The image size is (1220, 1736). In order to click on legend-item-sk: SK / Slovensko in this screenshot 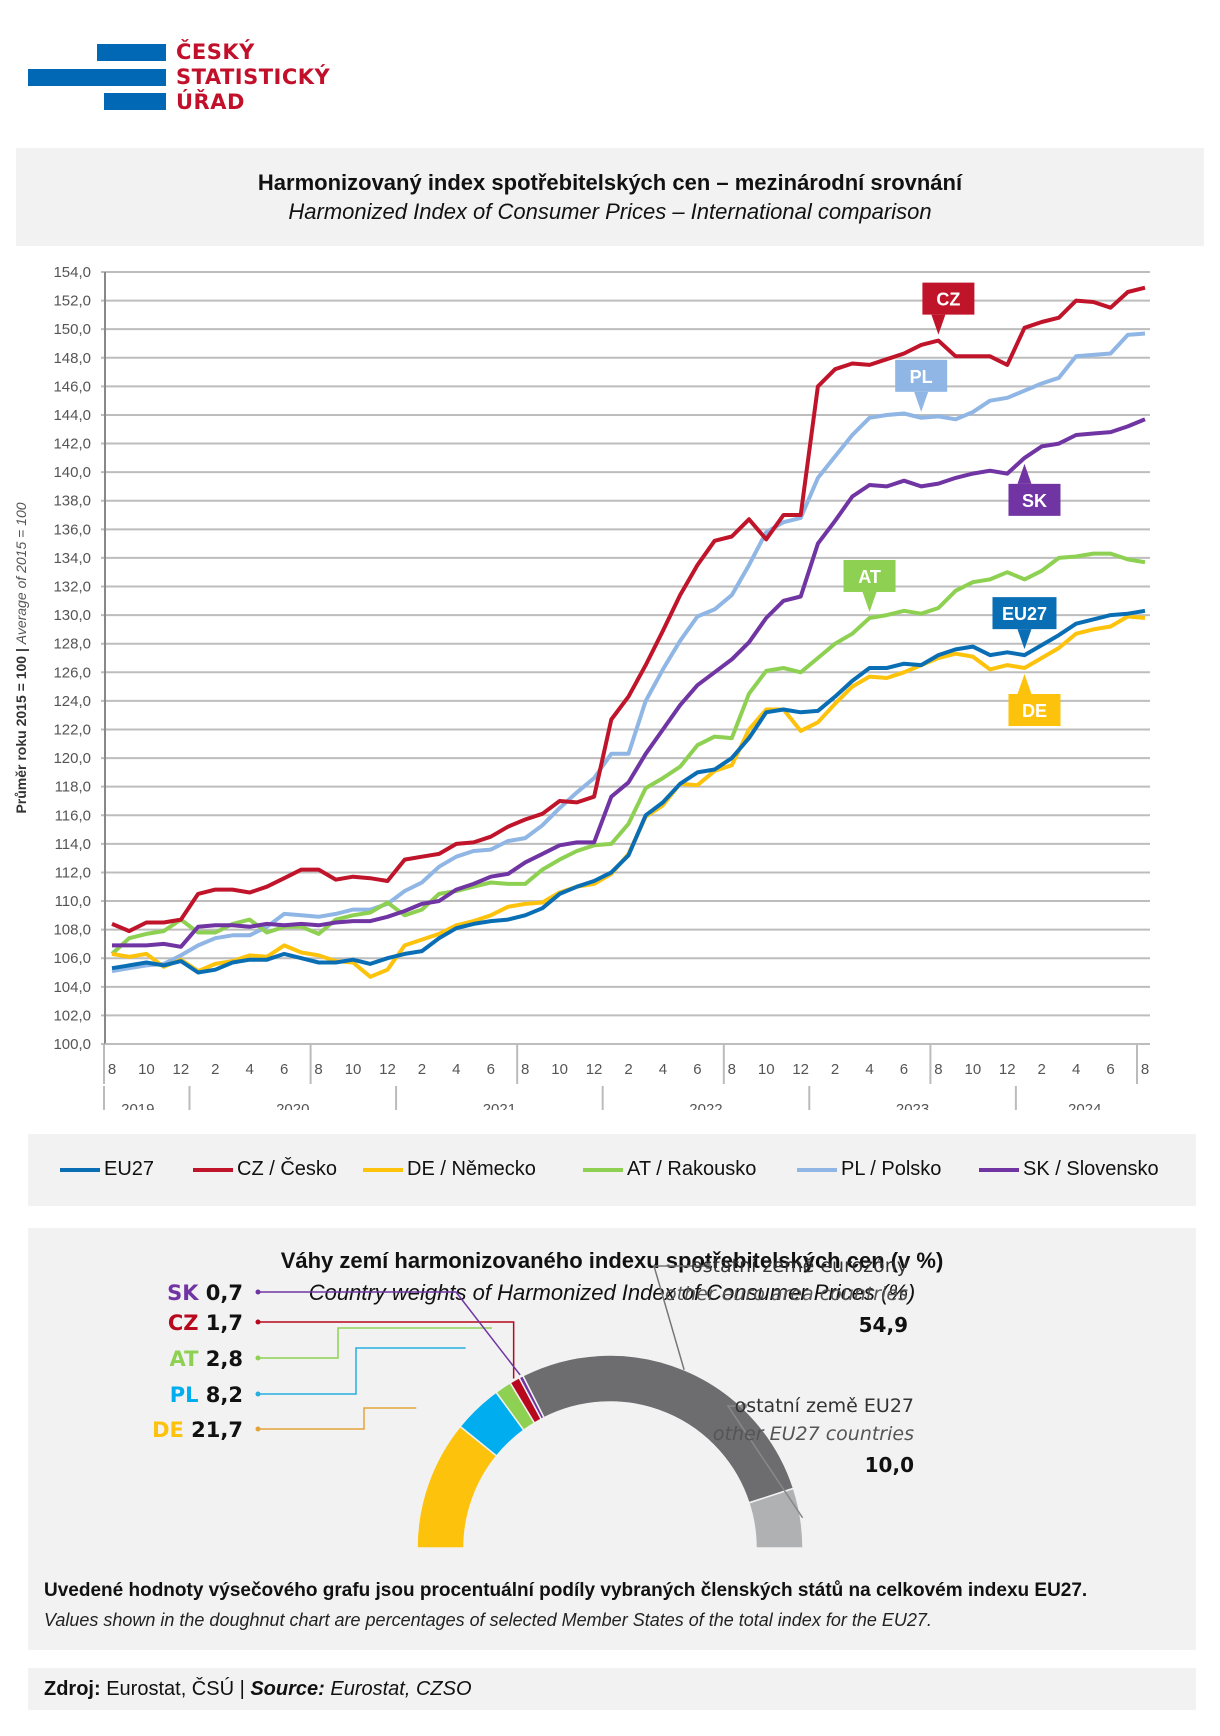, I will do `click(1069, 1169)`.